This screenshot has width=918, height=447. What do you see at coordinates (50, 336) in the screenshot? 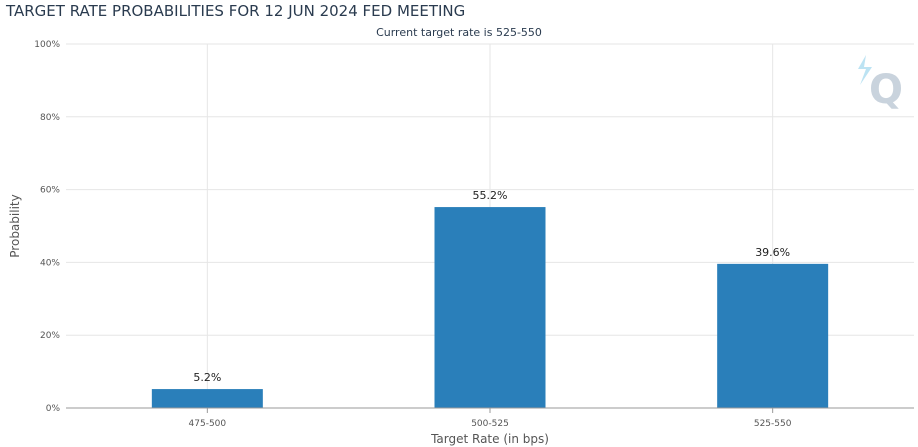
I see `y-tick-label: 20%` at bounding box center [50, 336].